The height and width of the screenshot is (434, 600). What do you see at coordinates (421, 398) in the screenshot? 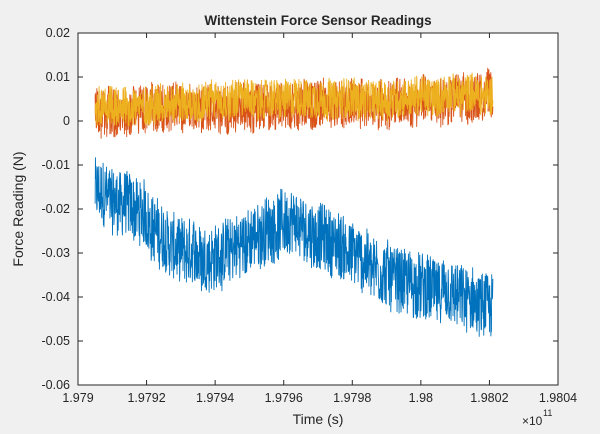
I see `x-tick-label: 1.98` at bounding box center [421, 398].